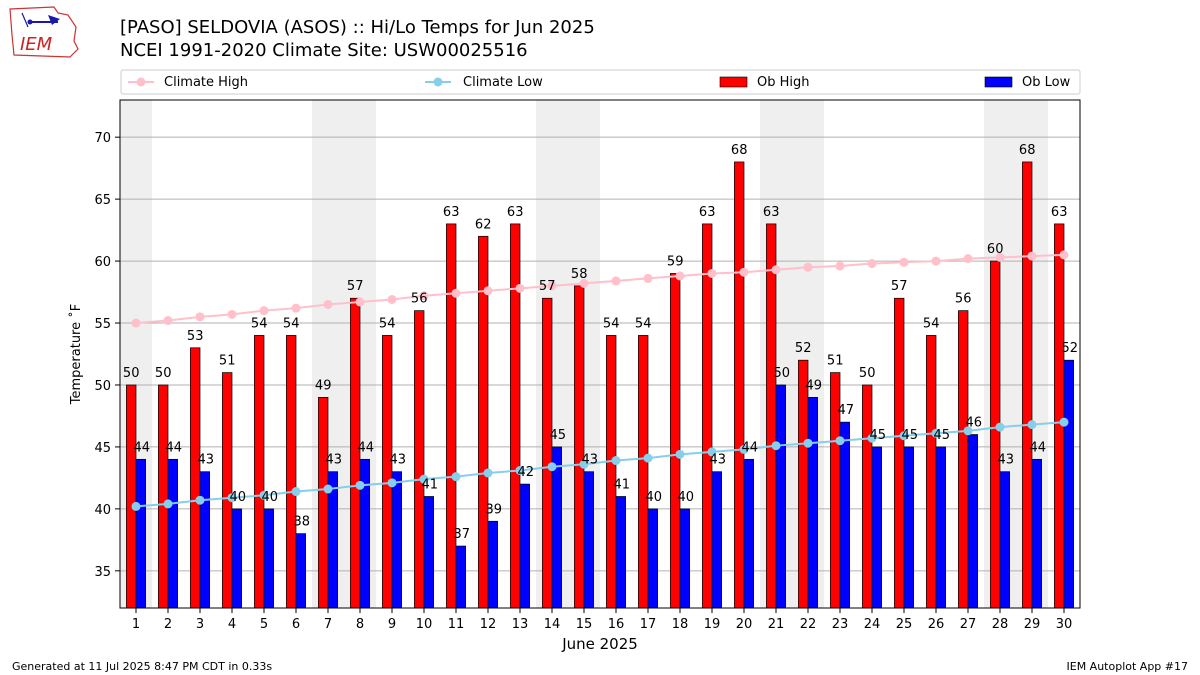  What do you see at coordinates (616, 624) in the screenshot?
I see `x-tick-label: 16` at bounding box center [616, 624].